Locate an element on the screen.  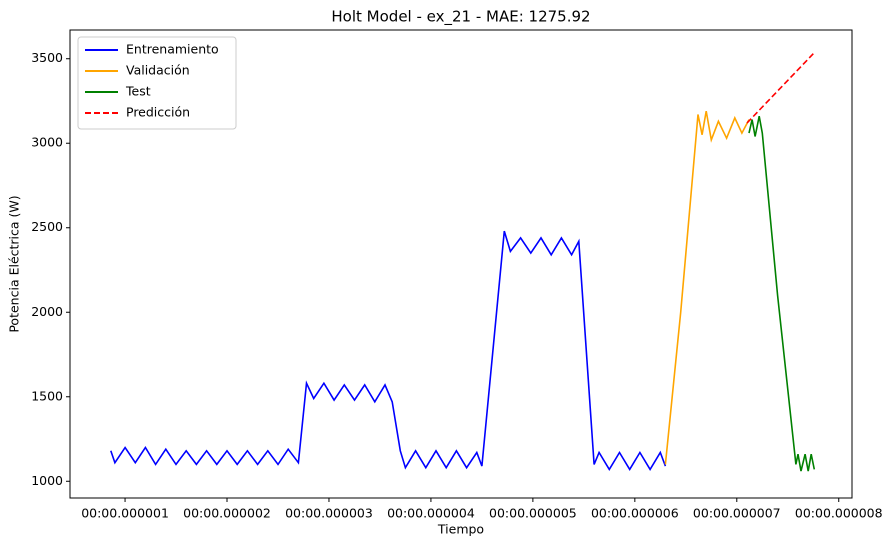
x-tick-label: 00:00.000007 is located at coordinates (737, 513).